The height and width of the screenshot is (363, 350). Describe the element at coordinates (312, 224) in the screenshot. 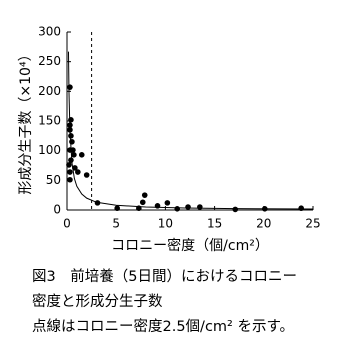

I see `x-tick-label: 25` at that location.